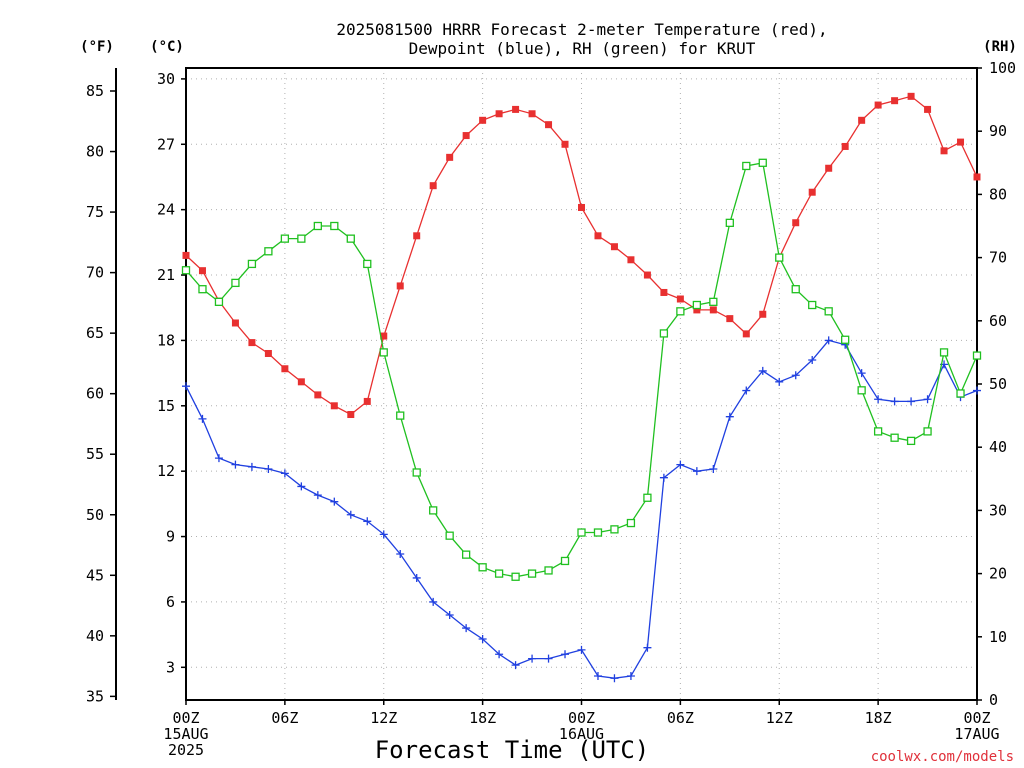 Image resolution: width=1024 pixels, height=768 pixels. I want to click on celsius-tick-label: 6, so click(170, 602).